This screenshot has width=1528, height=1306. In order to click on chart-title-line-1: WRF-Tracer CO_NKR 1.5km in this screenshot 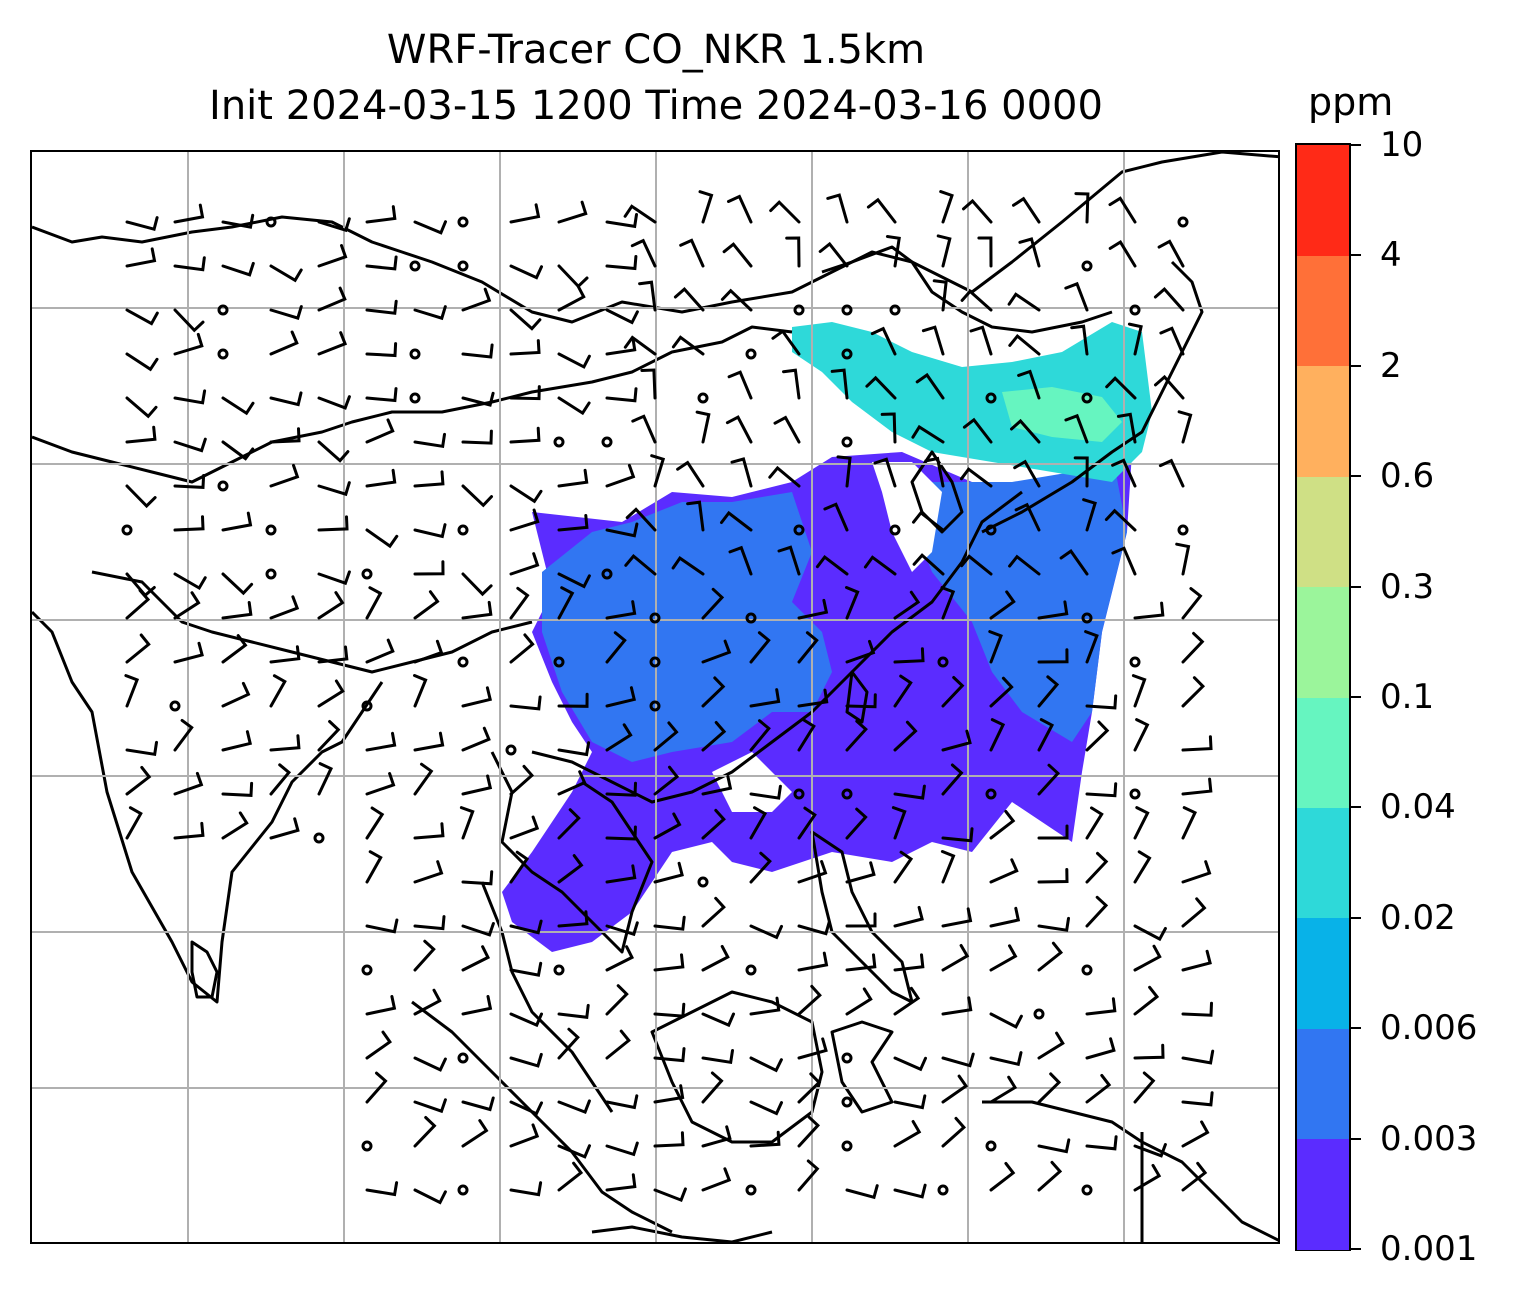, I will do `click(656, 50)`.